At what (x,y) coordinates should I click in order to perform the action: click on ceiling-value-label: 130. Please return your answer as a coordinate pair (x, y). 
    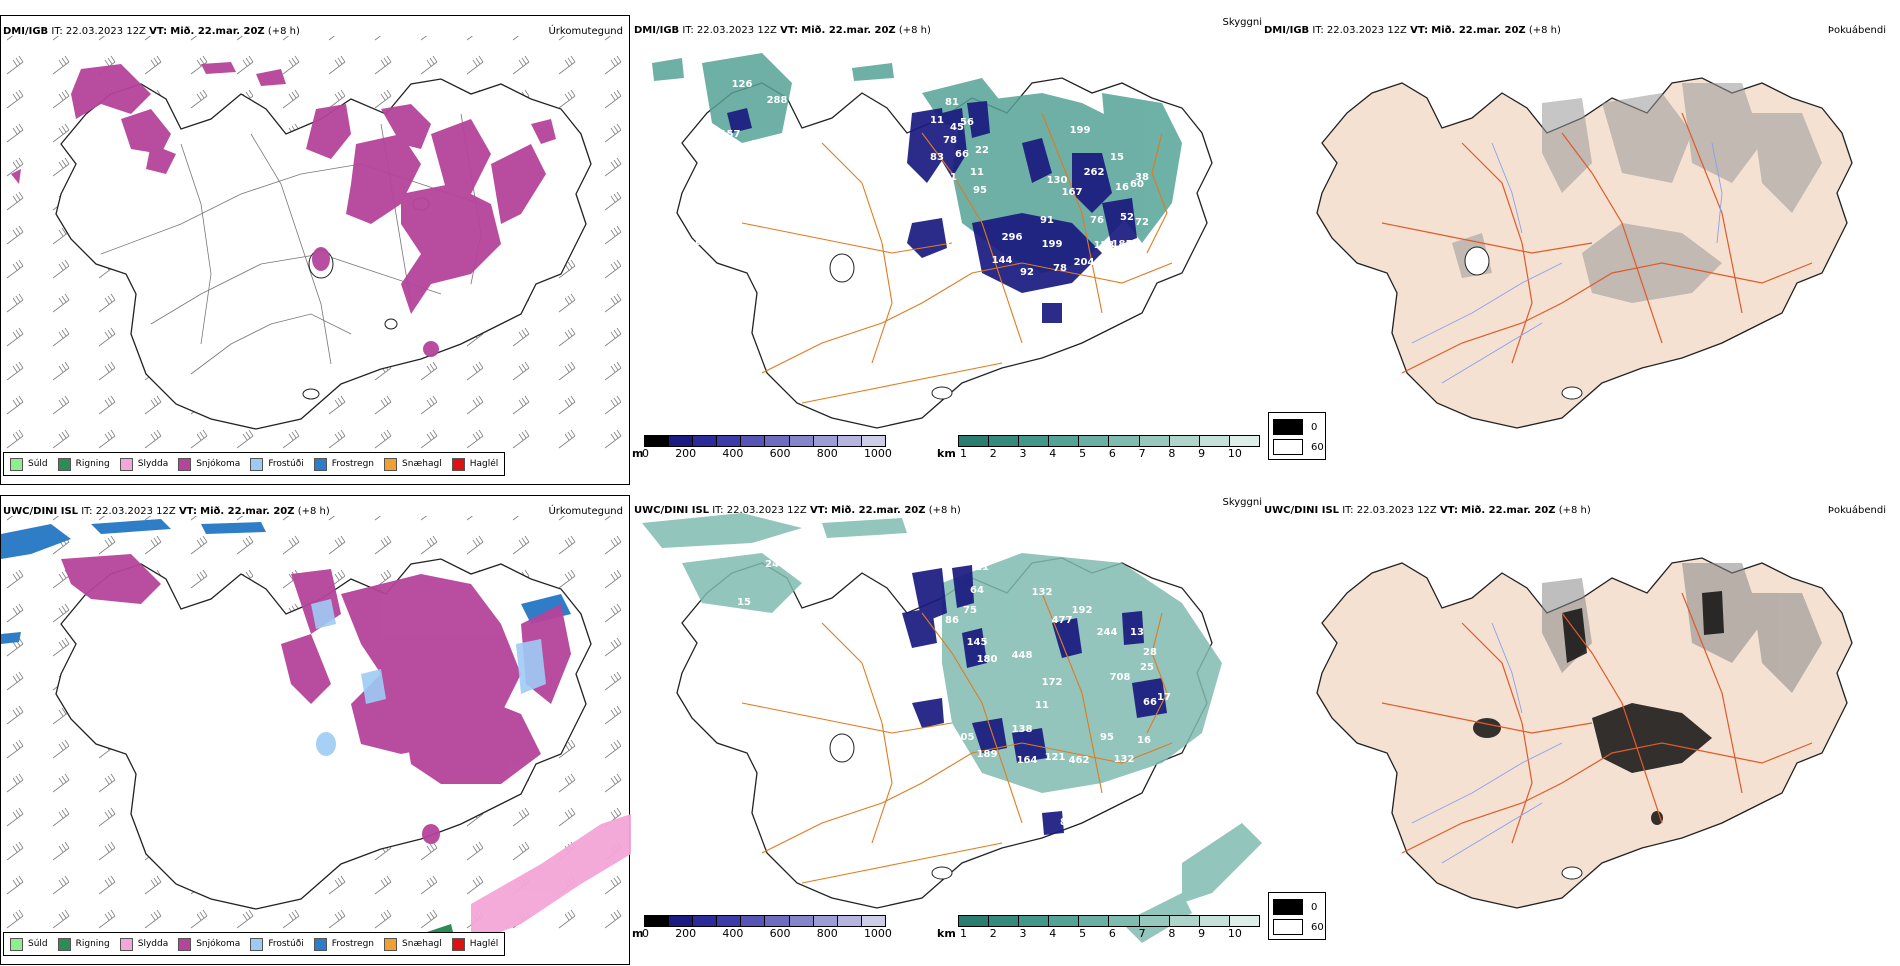
    Looking at the image, I should click on (1057, 180).